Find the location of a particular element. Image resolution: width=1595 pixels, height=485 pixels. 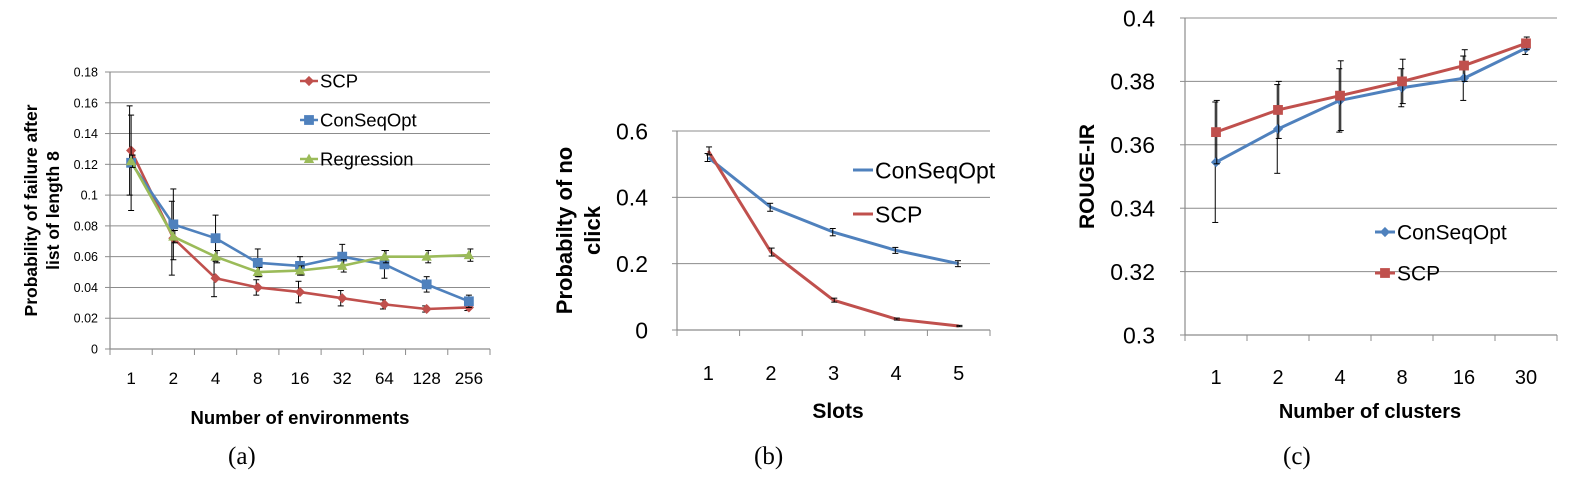

y-tick-label: 0.16 is located at coordinates (86, 103).